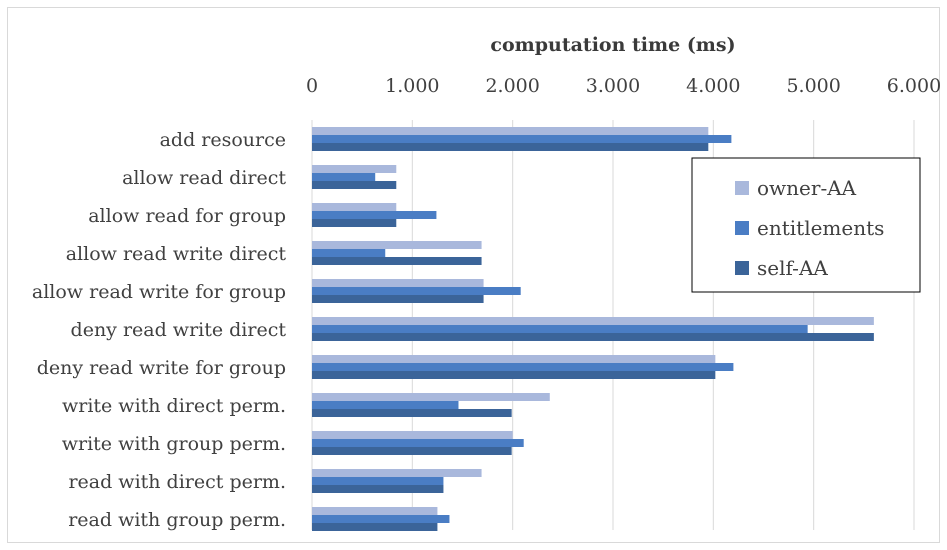 This screenshot has width=947, height=550. I want to click on category-label: allow read write for group, so click(159, 292).